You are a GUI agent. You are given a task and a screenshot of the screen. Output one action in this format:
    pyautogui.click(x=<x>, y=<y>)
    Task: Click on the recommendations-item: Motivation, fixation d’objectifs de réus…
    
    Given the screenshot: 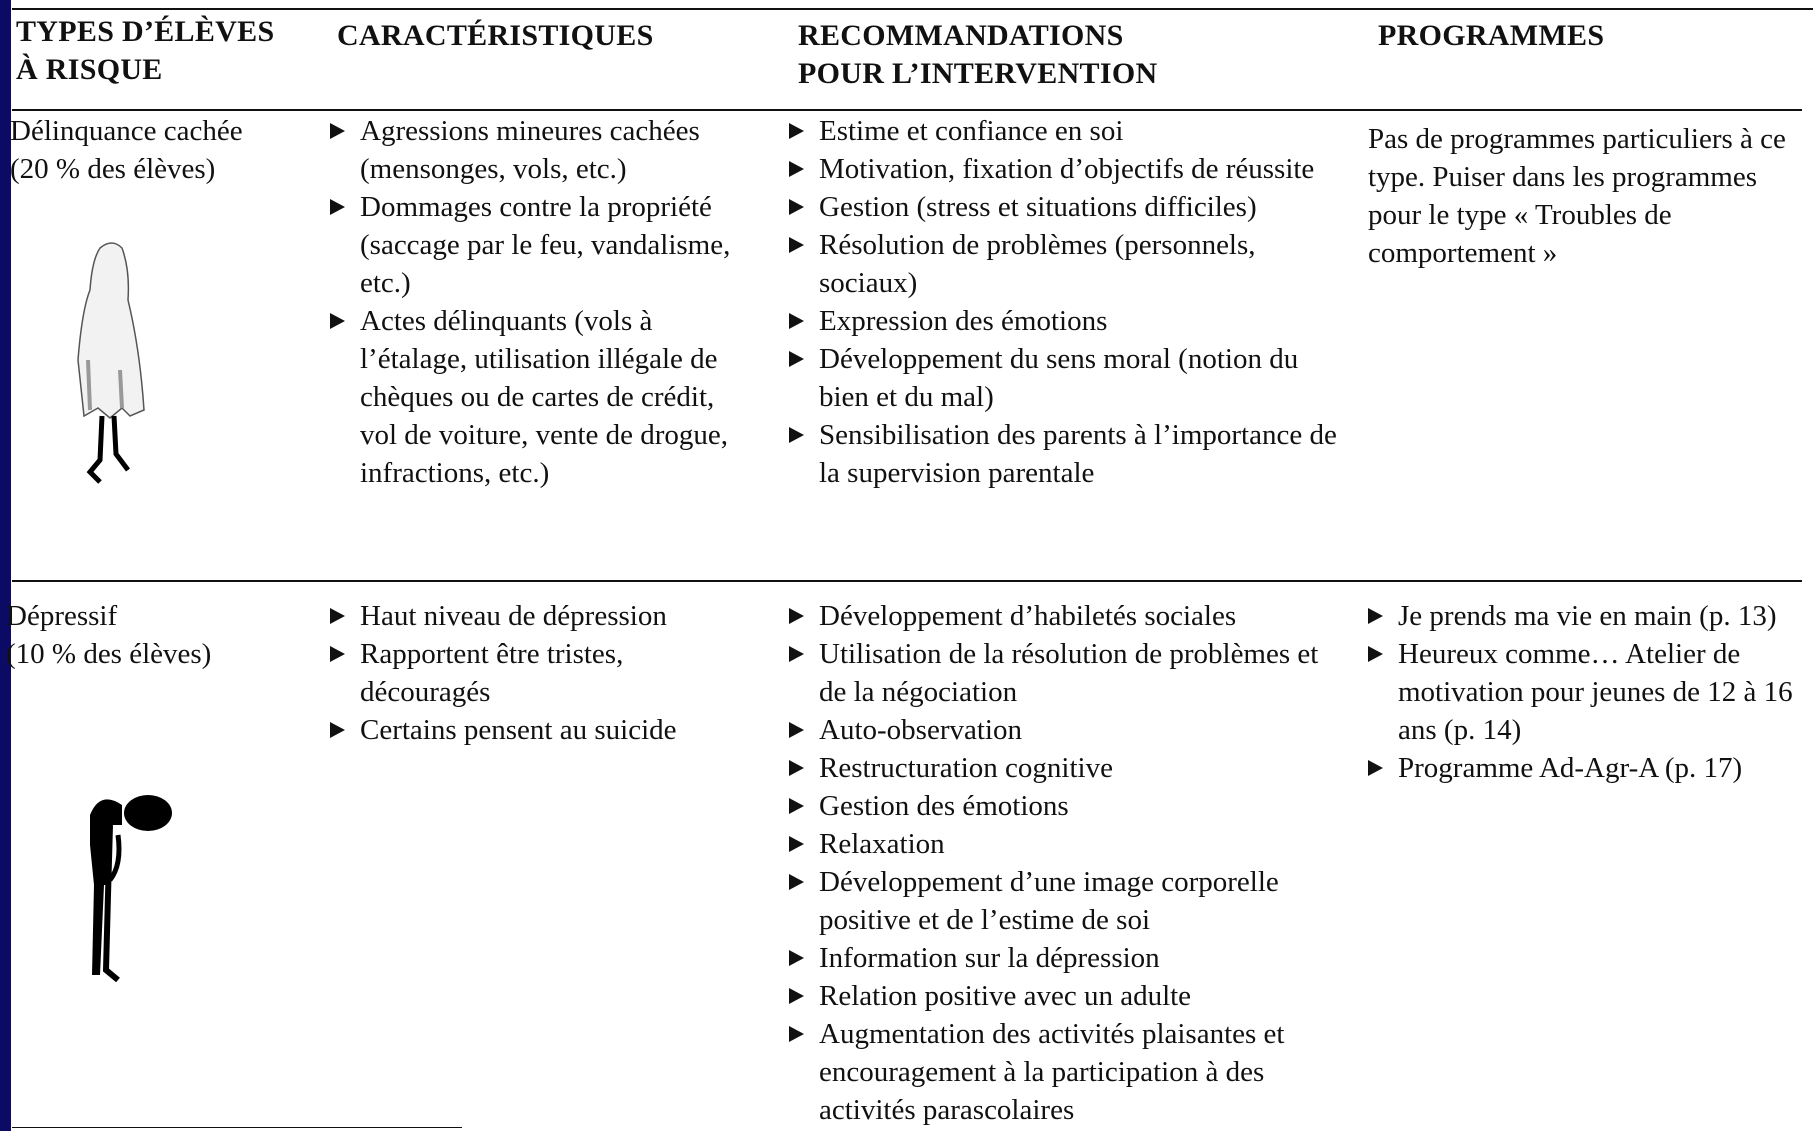 What is the action you would take?
    pyautogui.click(x=1067, y=169)
    